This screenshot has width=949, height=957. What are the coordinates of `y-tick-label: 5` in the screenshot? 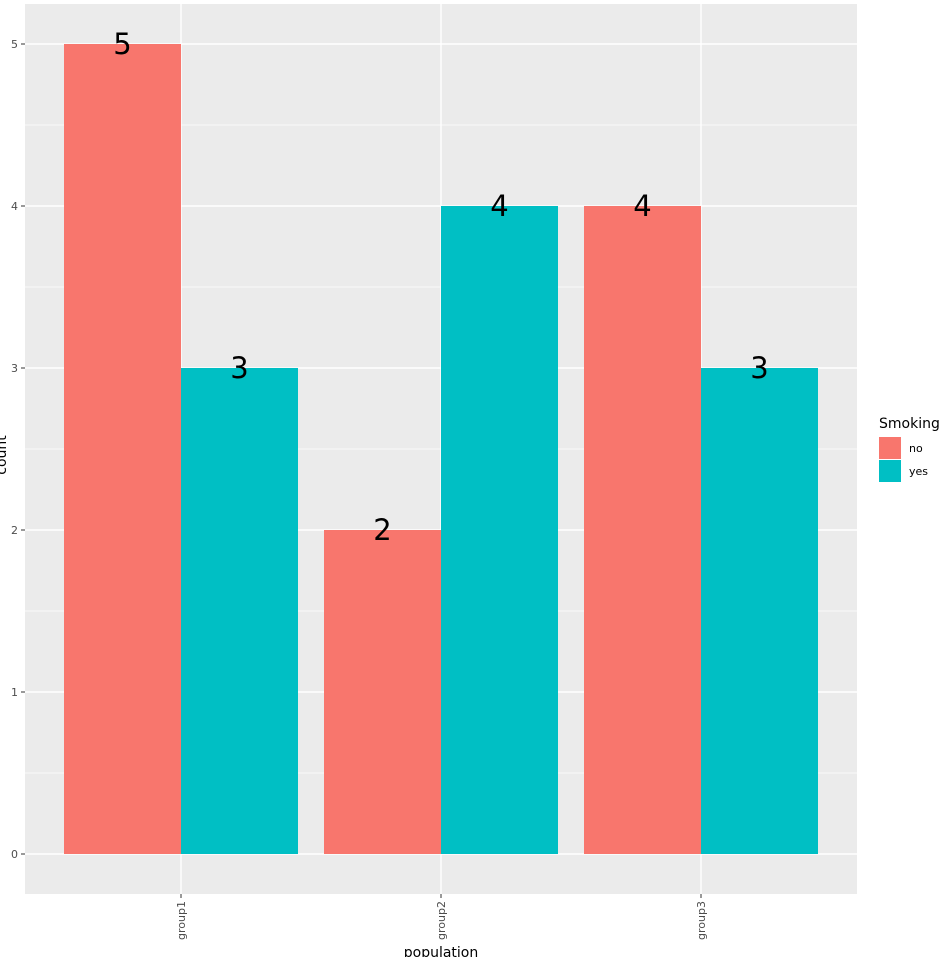 It's located at (14, 44).